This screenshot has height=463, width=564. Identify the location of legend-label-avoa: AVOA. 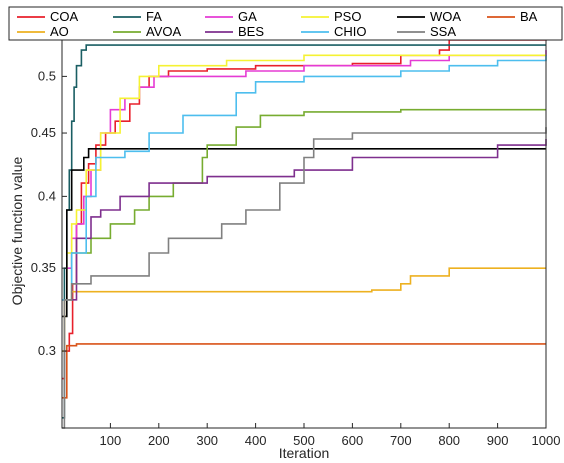
(163, 31).